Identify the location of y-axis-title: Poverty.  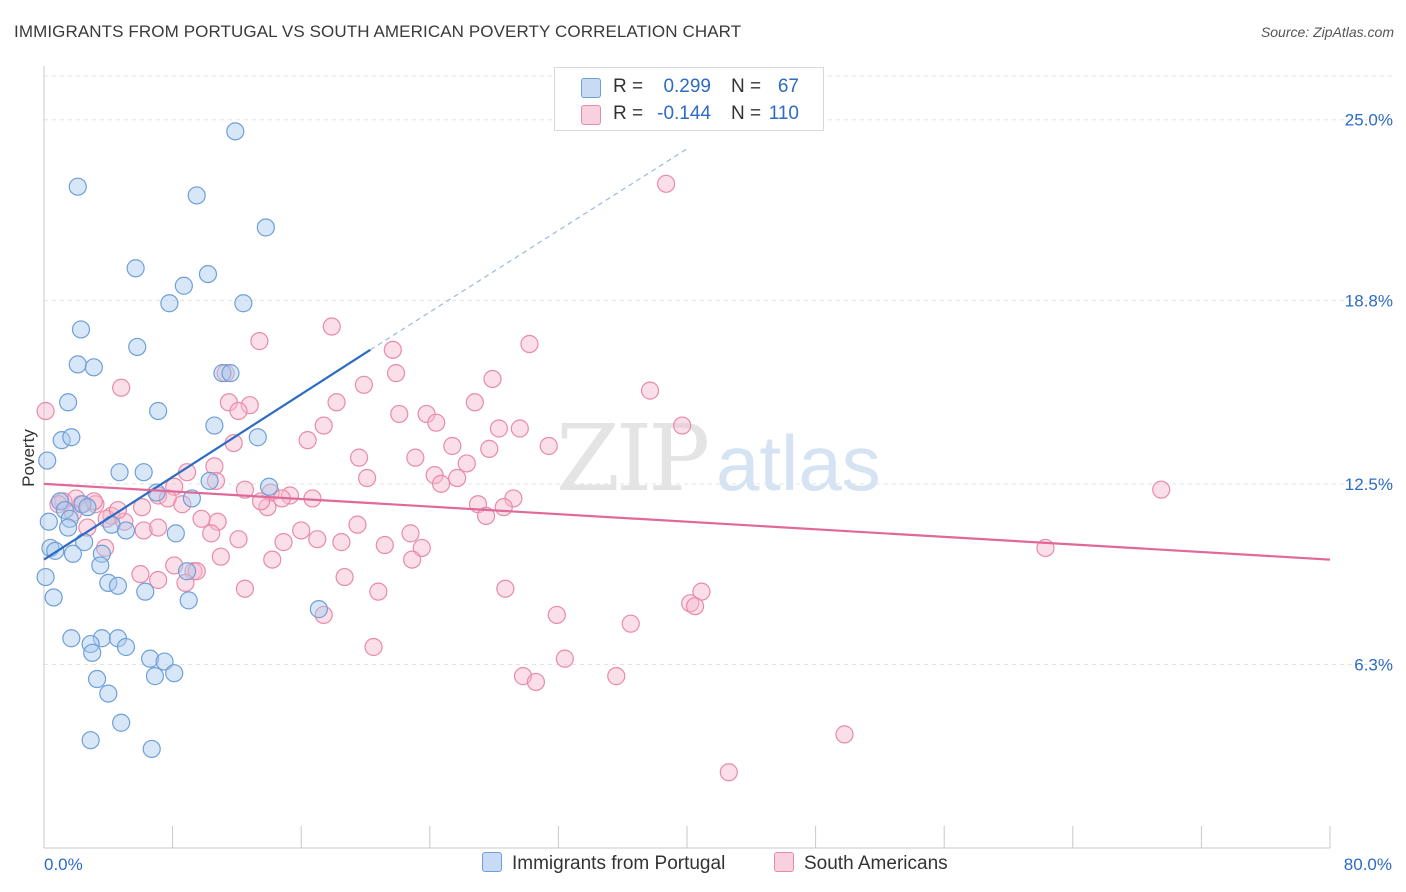
(28, 458).